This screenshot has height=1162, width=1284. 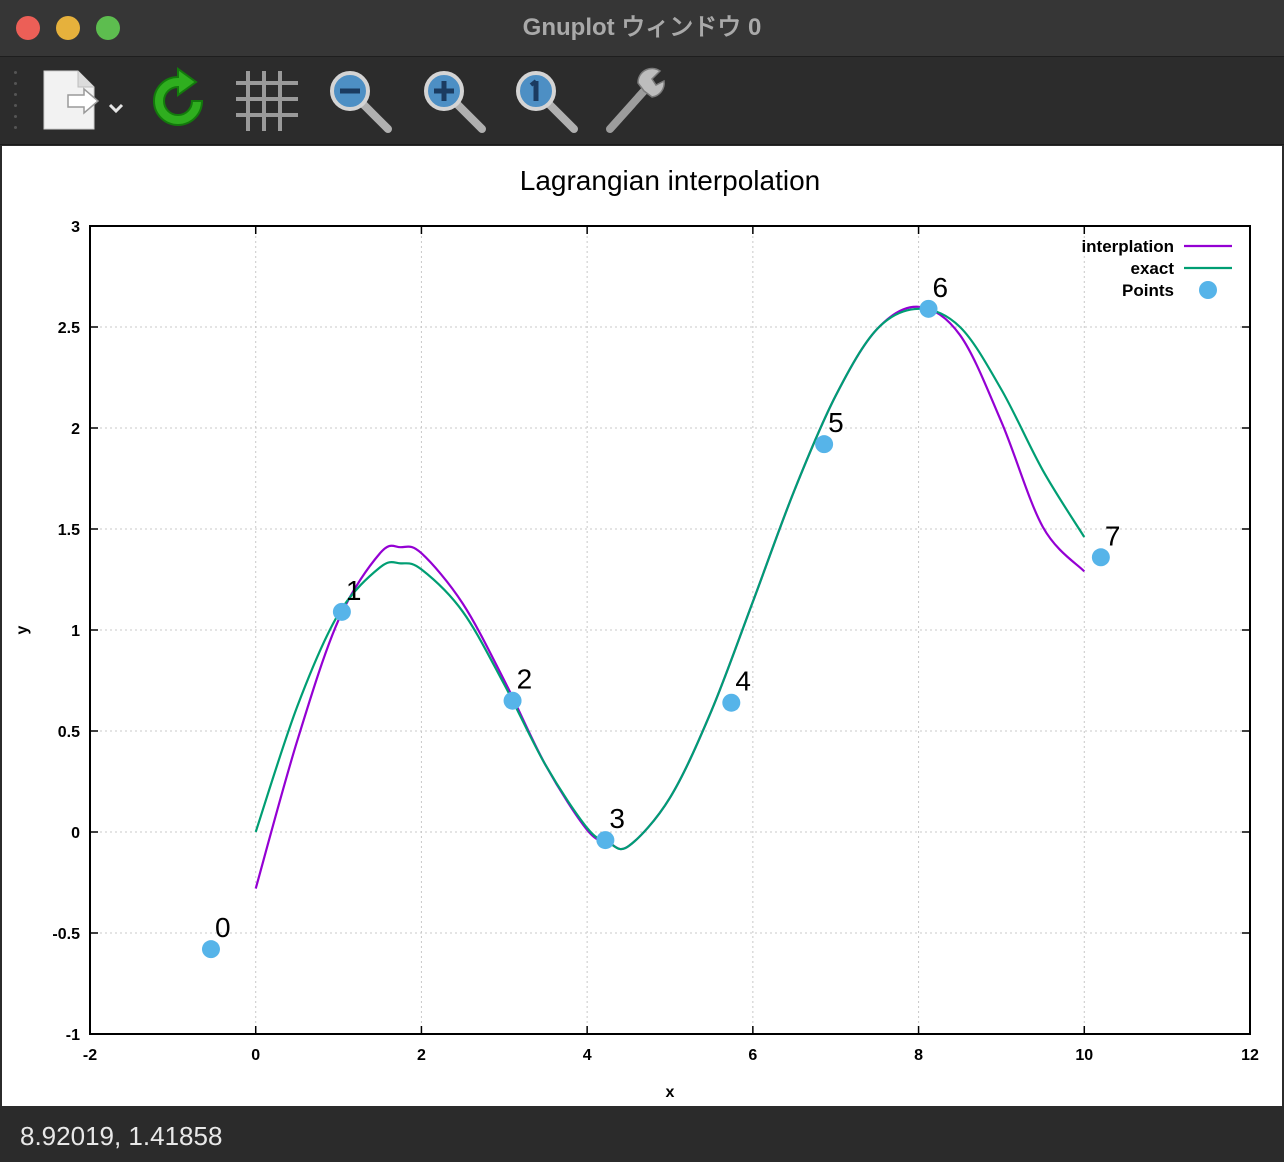 What do you see at coordinates (836, 422) in the screenshot?
I see `data-point-label: 5` at bounding box center [836, 422].